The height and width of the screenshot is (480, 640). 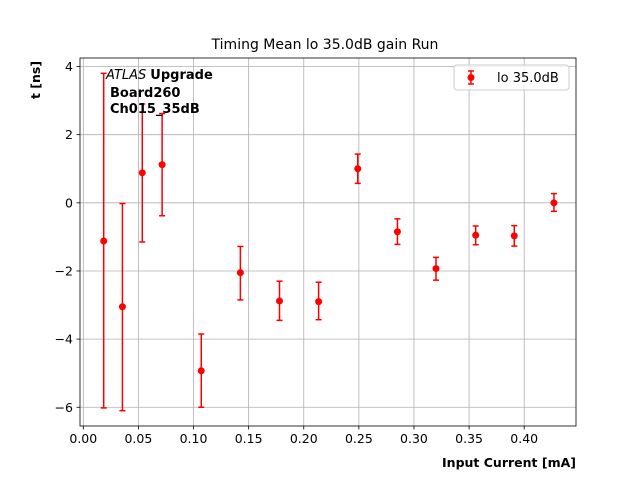 I want to click on atlas-experiment-text: ATLAS, so click(x=125, y=75).